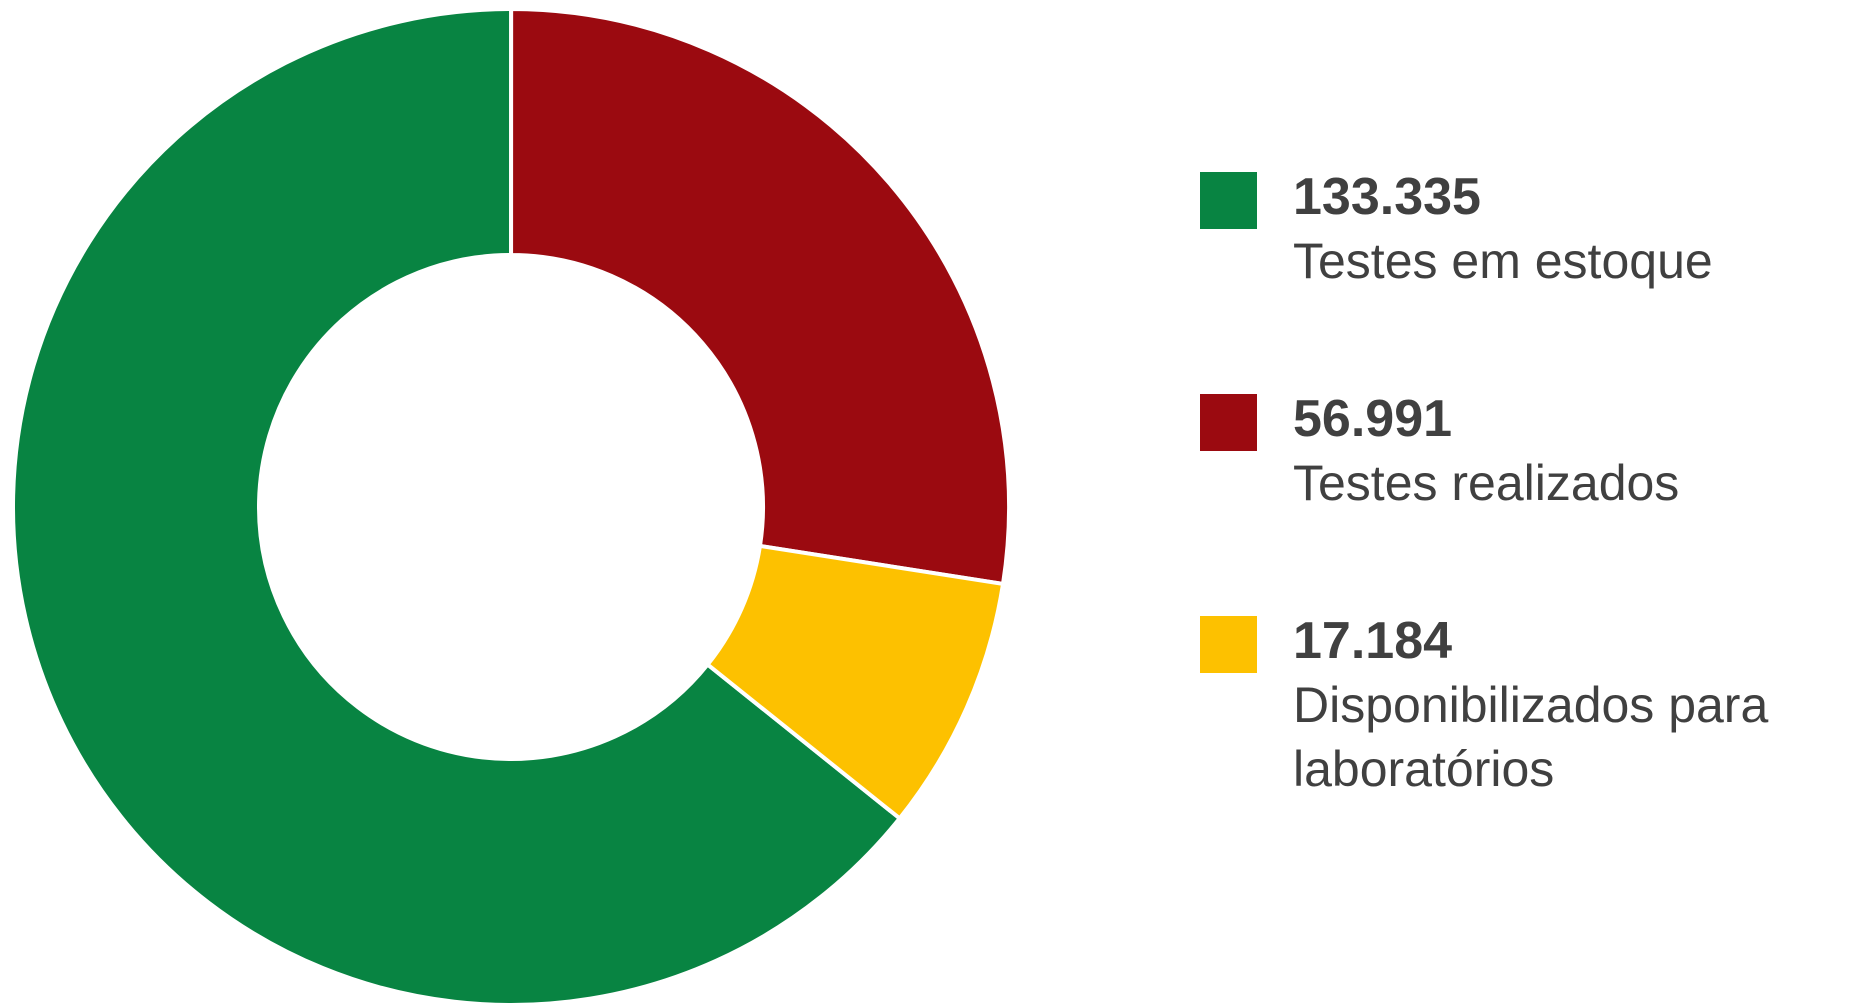  I want to click on legend-value: 17.184, so click(1373, 641).